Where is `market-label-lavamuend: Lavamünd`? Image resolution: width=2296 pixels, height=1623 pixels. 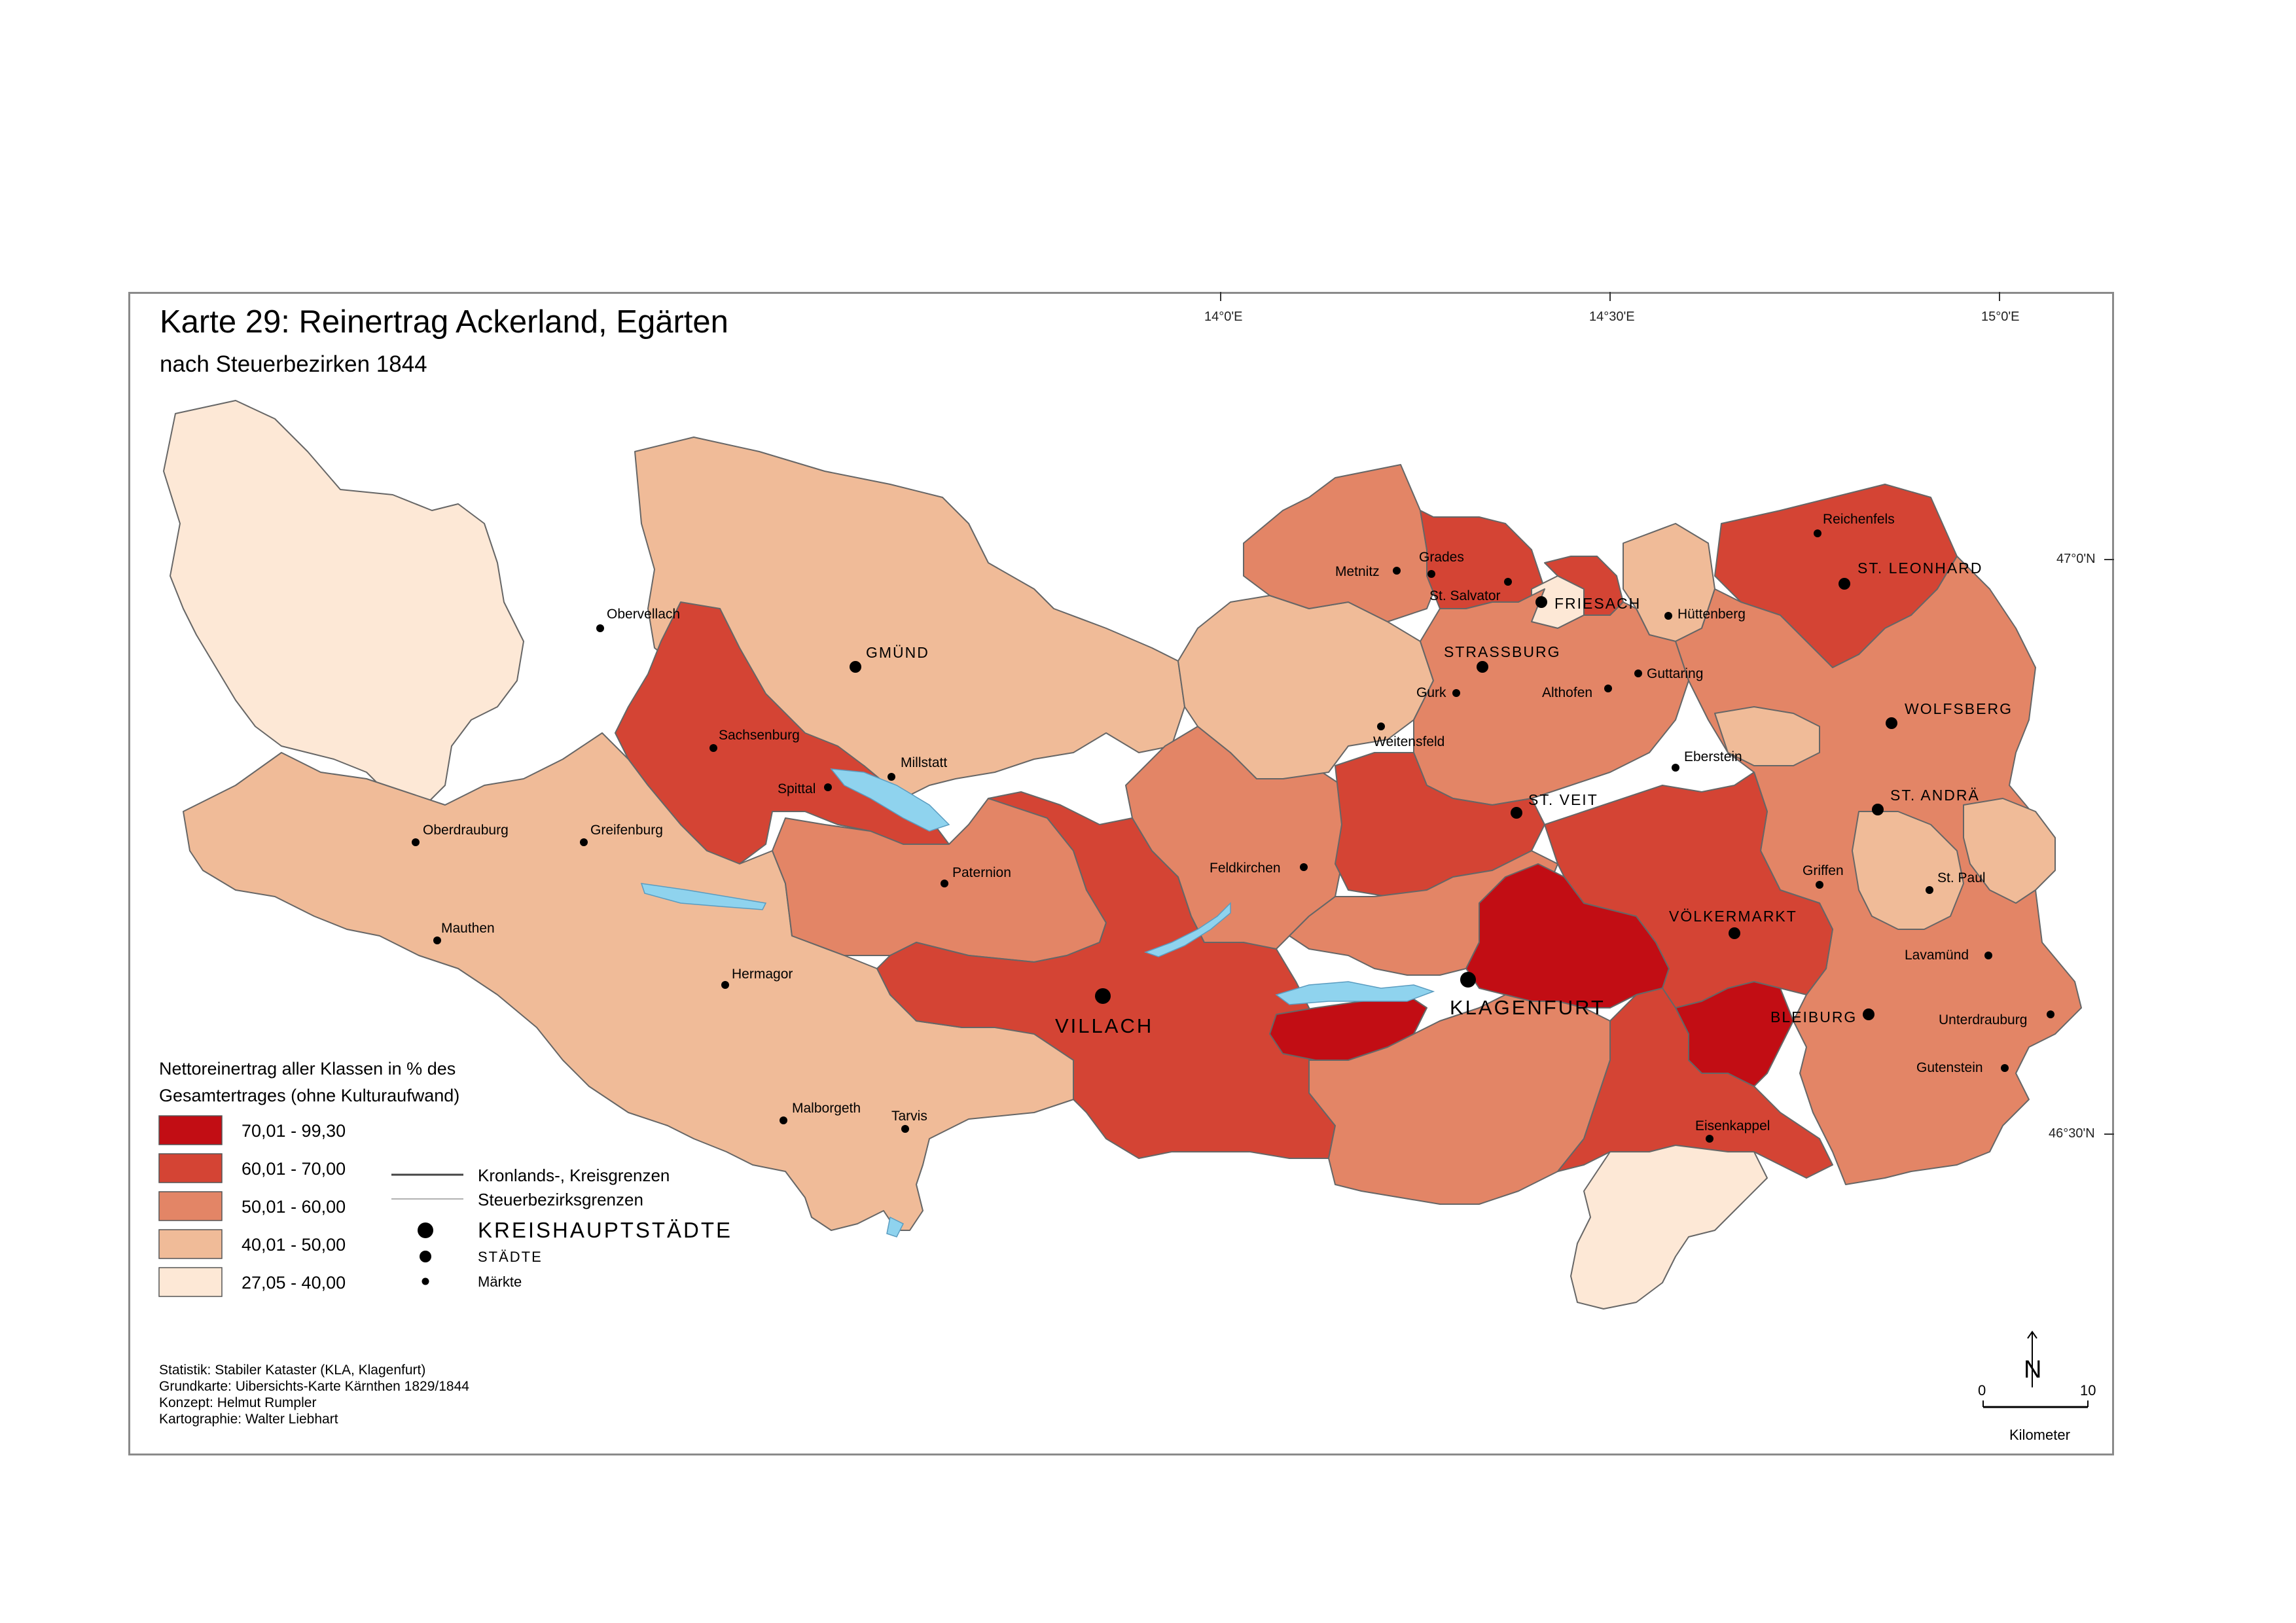
market-label-lavamuend: Lavamünd is located at coordinates (1937, 955).